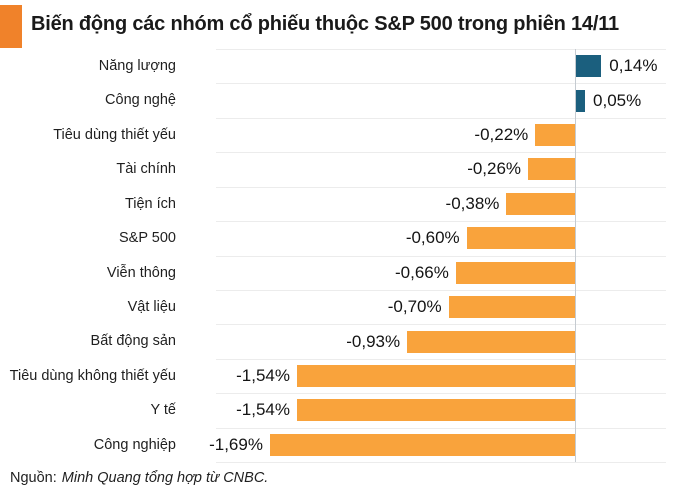 Image resolution: width=700 pixels, height=493 pixels. I want to click on bar-row-label: Y tế, so click(163, 410).